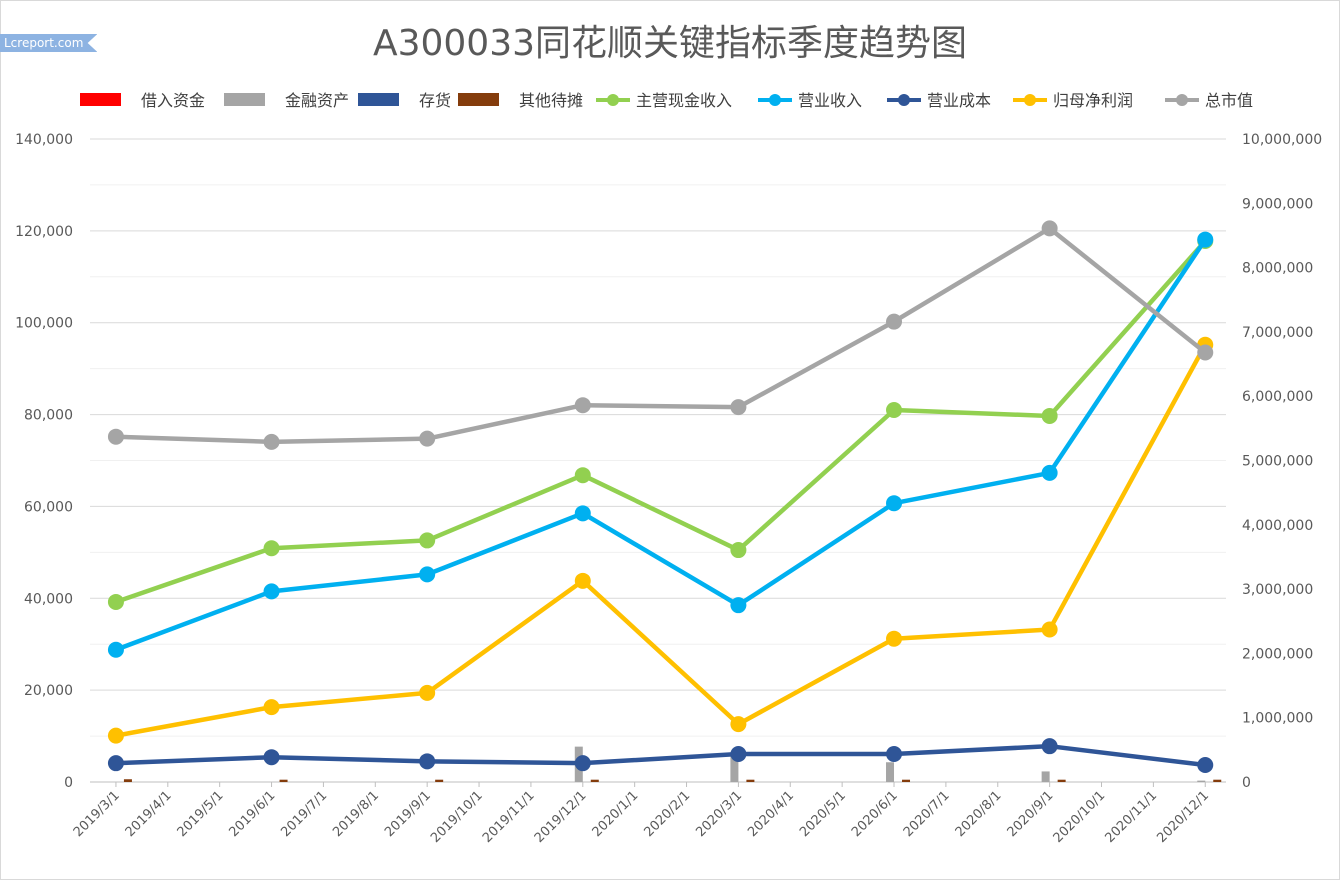 The image size is (1340, 880). I want to click on right-axis-tick-label: 7,000,000, so click(1277, 333).